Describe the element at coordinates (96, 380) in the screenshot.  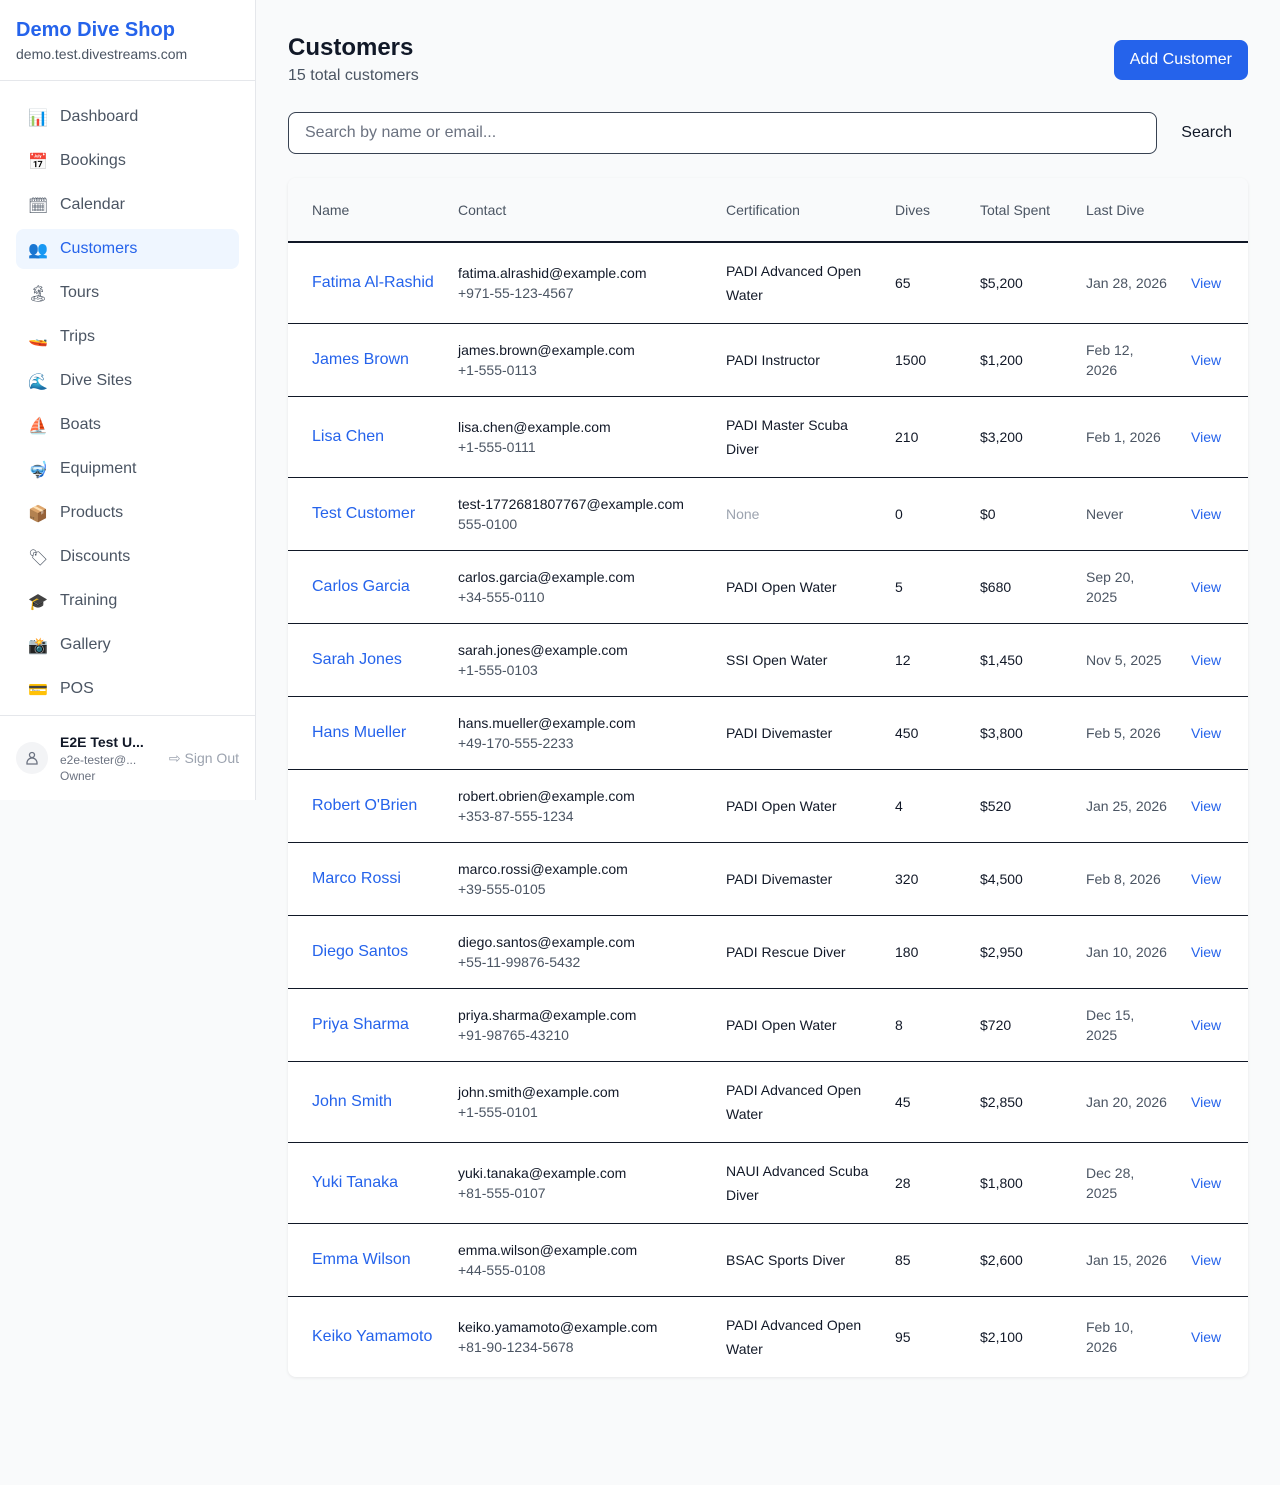
I see `sidebar-item-label: Dive Sites` at that location.